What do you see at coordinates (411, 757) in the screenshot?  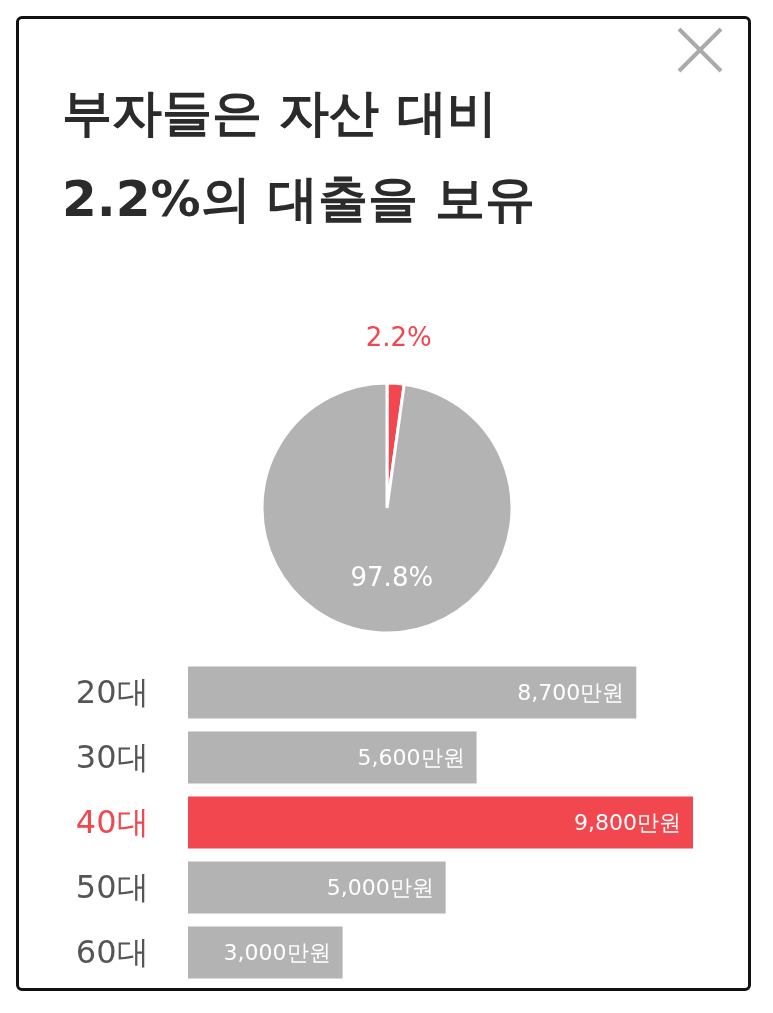 I see `data-label: 5,600만원` at bounding box center [411, 757].